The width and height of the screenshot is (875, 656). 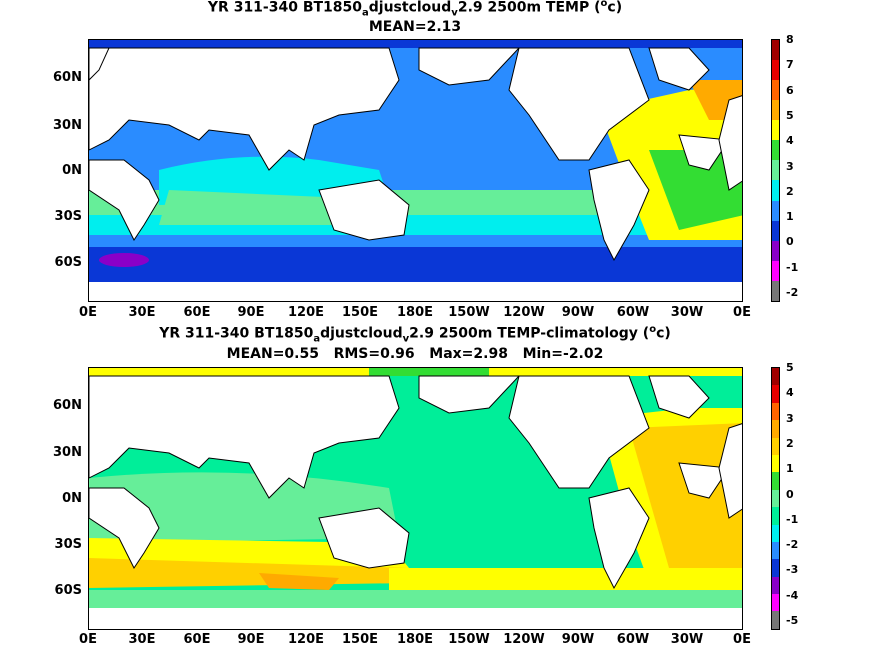 What do you see at coordinates (792, 545) in the screenshot?
I see `map2-colorbar-label: -2` at bounding box center [792, 545].